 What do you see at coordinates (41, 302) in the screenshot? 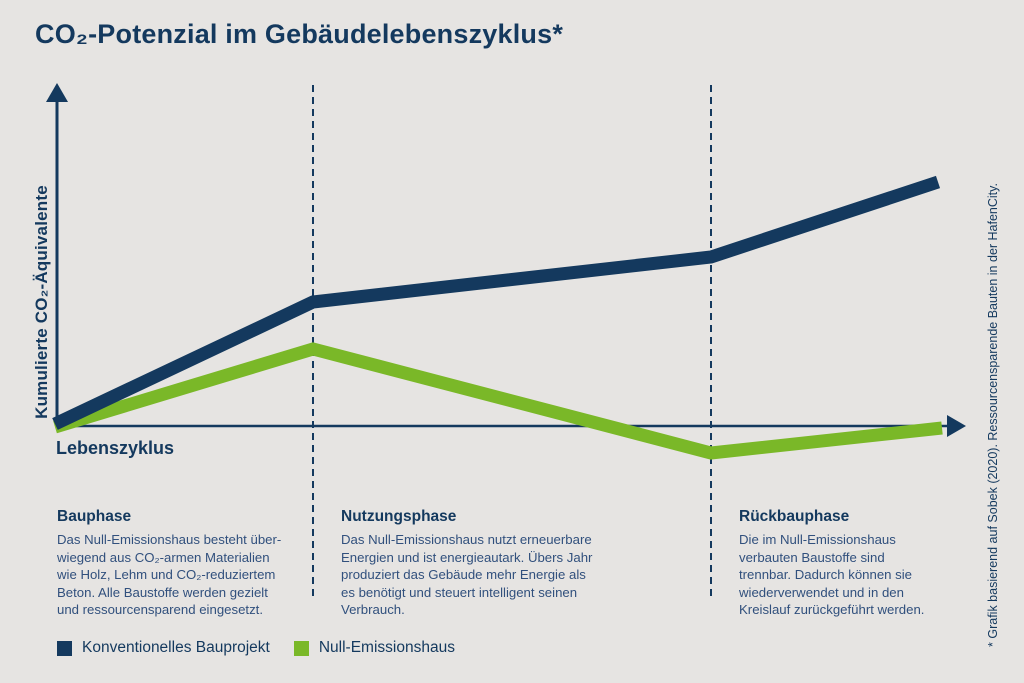
I see `y-axis-label: Kumulierte CO₂-Äquivalente` at bounding box center [41, 302].